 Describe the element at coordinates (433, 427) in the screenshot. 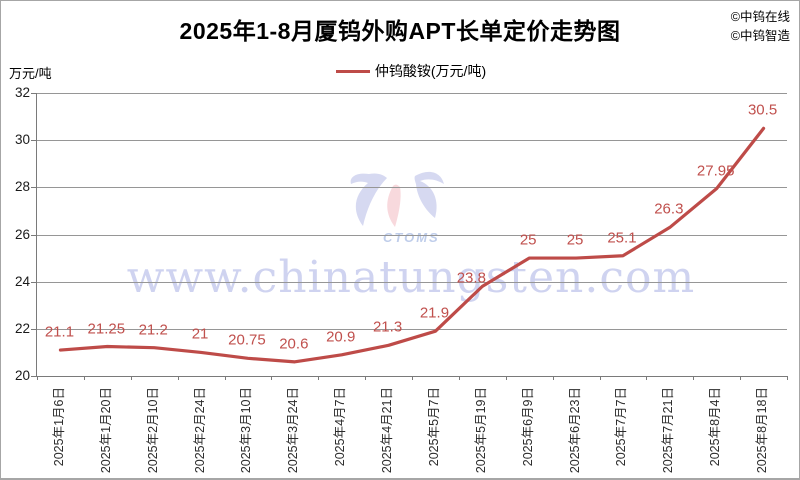

I see `x-axis-label: 2025年5月7日` at that location.